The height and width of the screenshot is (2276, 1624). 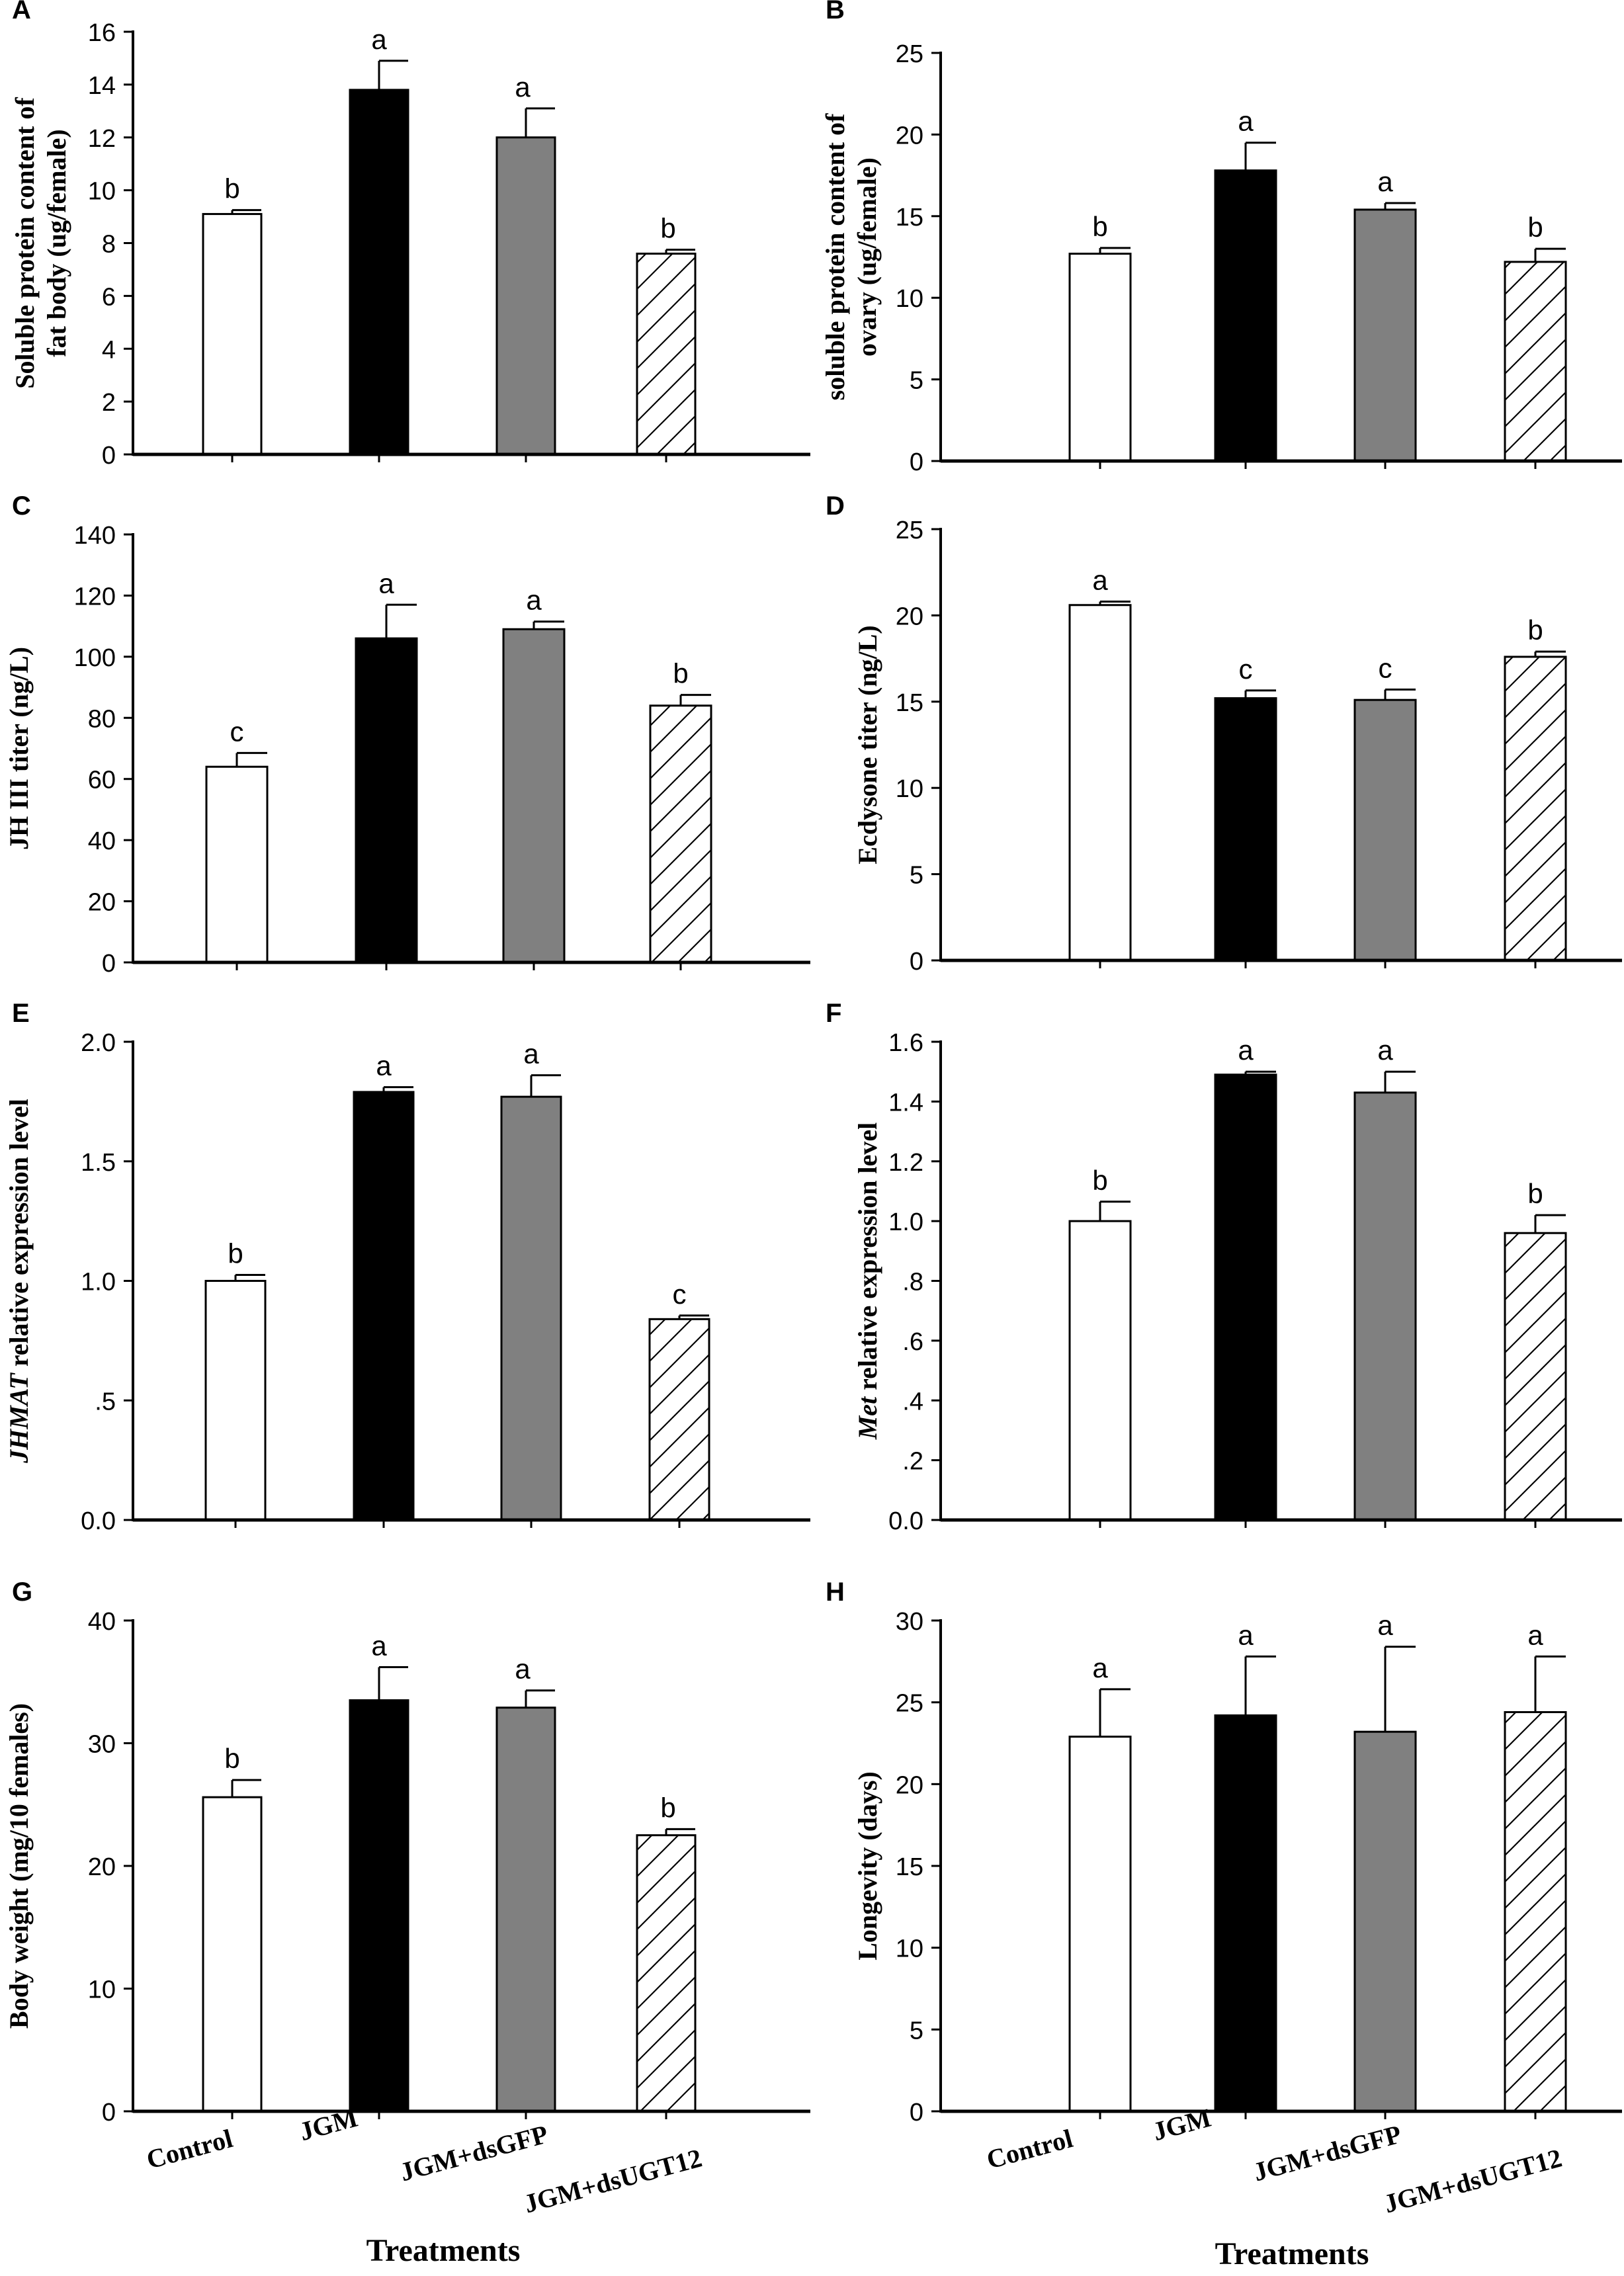 I want to click on y-axis-title: JH III titer (ng/L), so click(x=19, y=749).